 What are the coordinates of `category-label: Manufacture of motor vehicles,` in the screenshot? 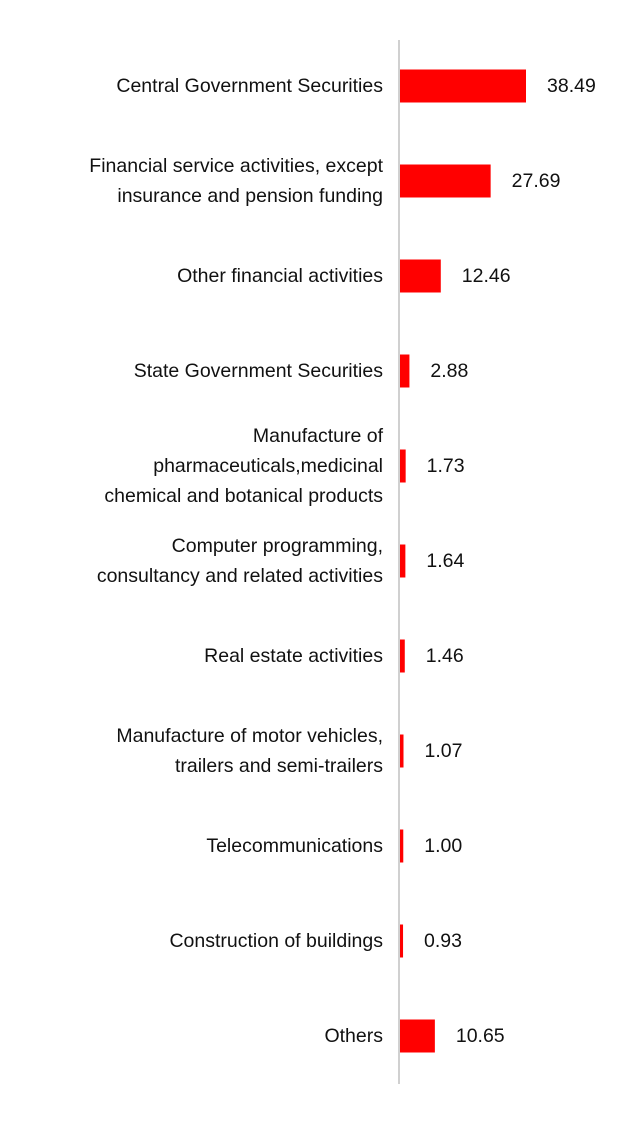 It's located at (249, 736).